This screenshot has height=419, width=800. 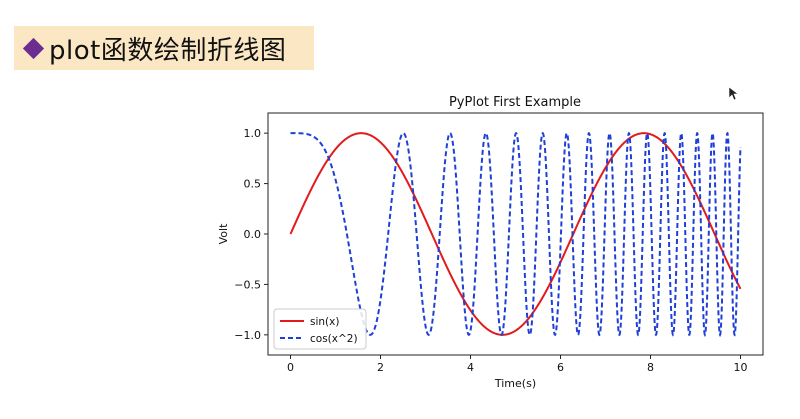 I want to click on y-tick-label: −0.5, so click(x=247, y=284).